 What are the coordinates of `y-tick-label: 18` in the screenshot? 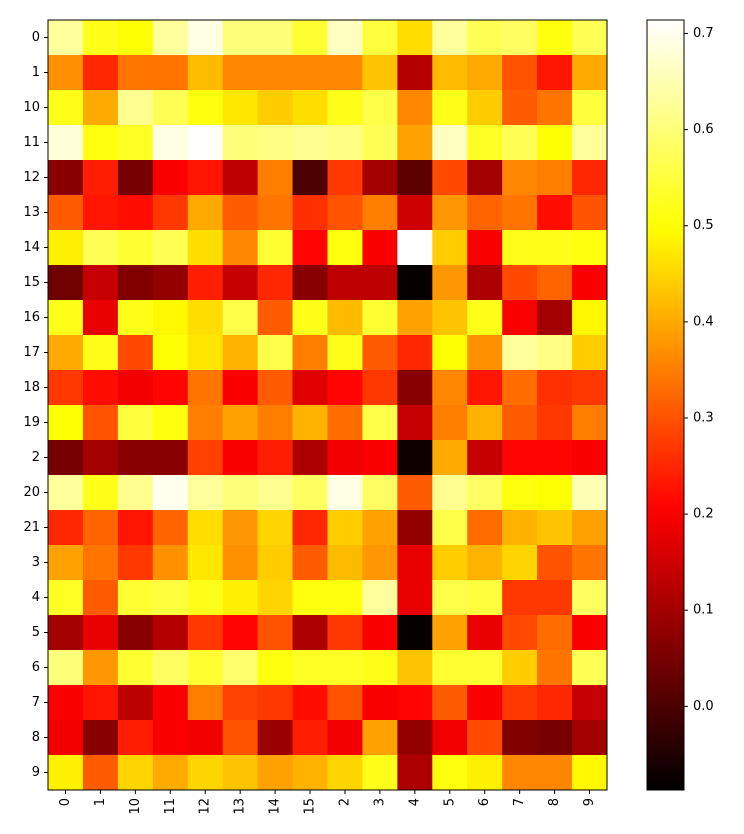 It's located at (31, 387).